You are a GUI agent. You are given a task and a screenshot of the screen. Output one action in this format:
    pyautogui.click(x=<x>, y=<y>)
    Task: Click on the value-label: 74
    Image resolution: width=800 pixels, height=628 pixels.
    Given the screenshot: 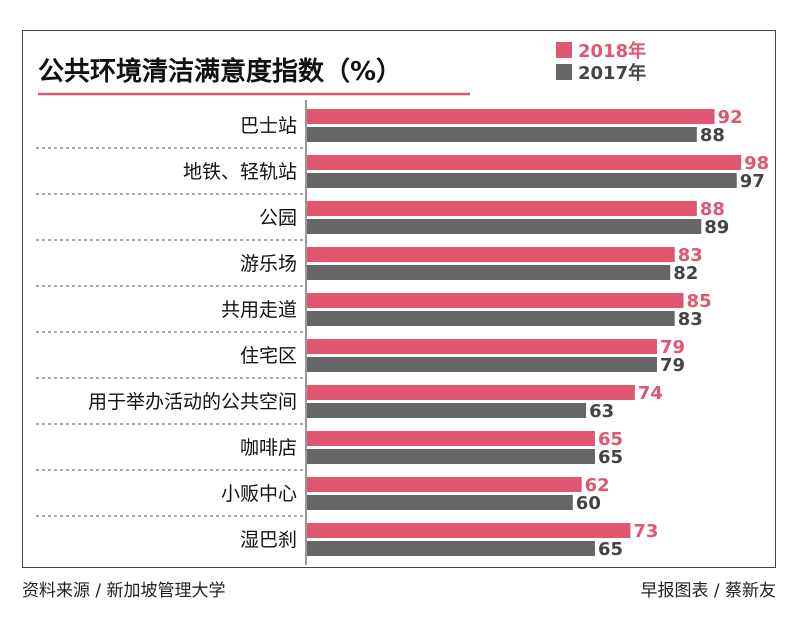 What is the action you would take?
    pyautogui.click(x=650, y=393)
    